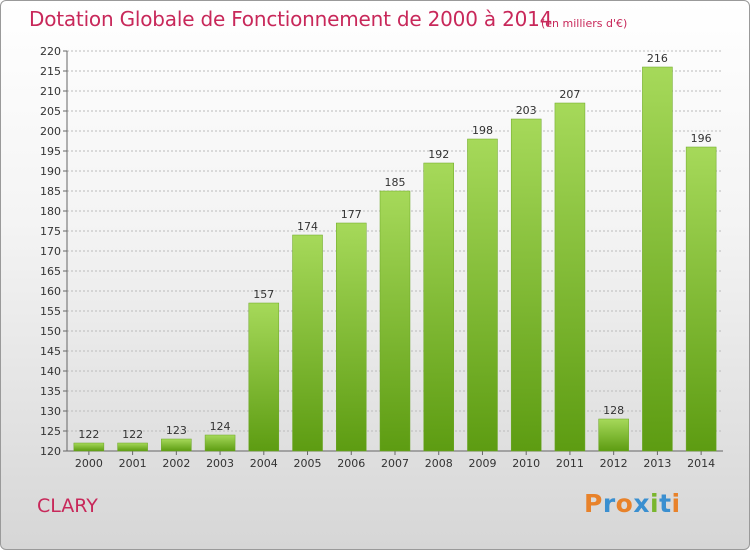  Describe the element at coordinates (50, 411) in the screenshot. I see `y-tick-label: 130` at that location.